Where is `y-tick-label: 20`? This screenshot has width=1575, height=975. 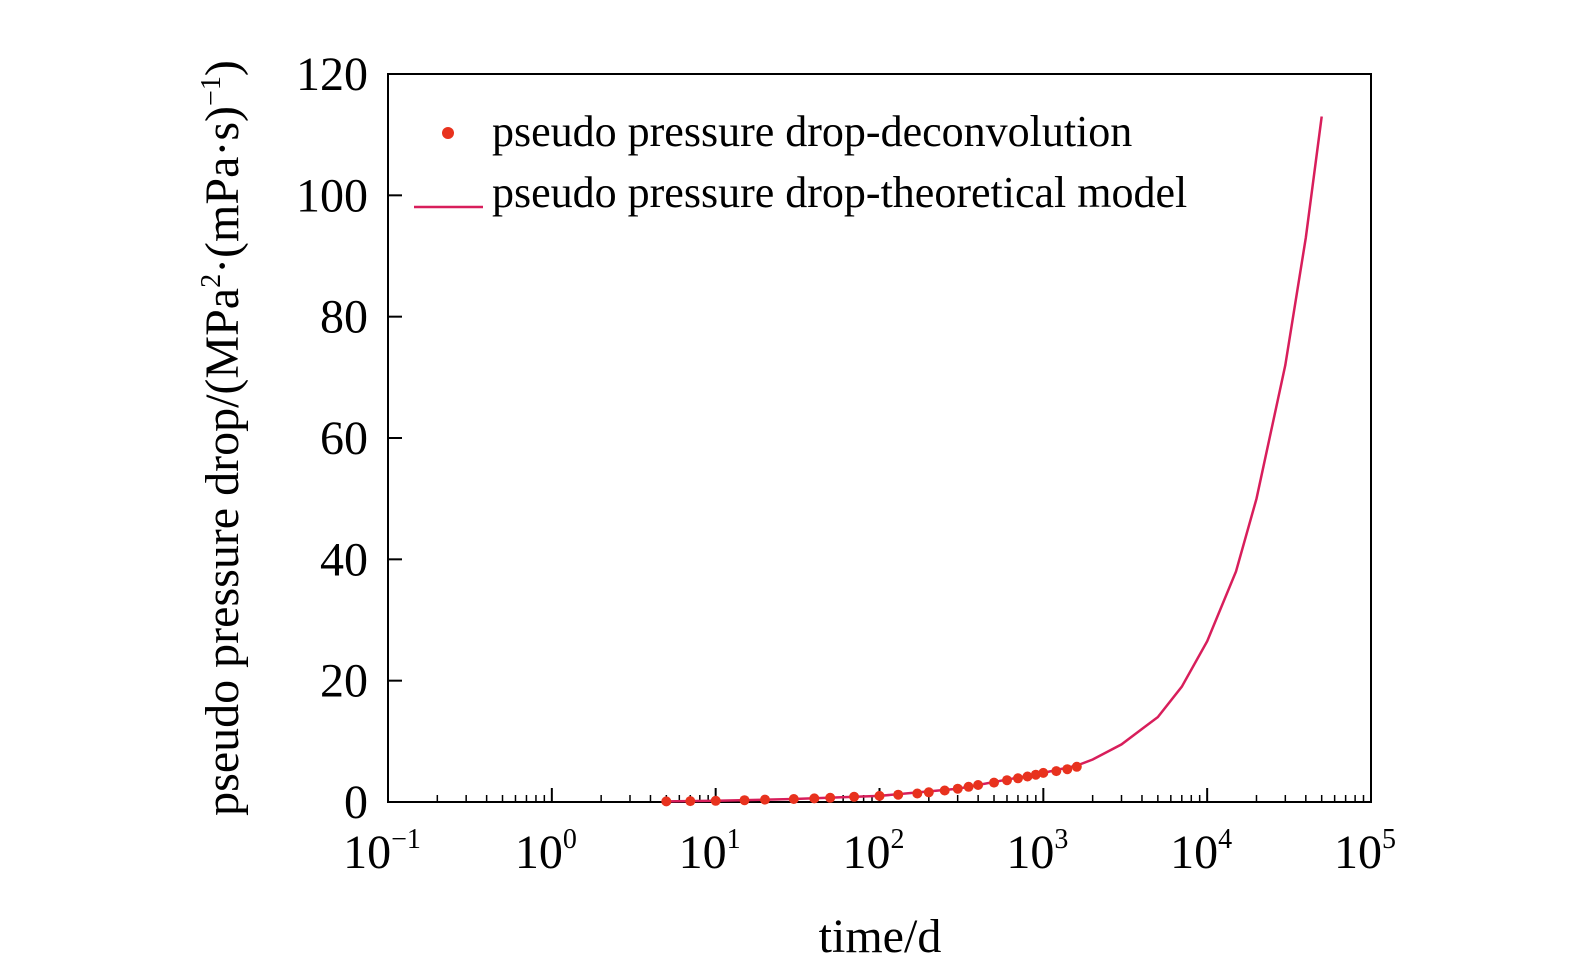
y-tick-label: 20 is located at coordinates (344, 681).